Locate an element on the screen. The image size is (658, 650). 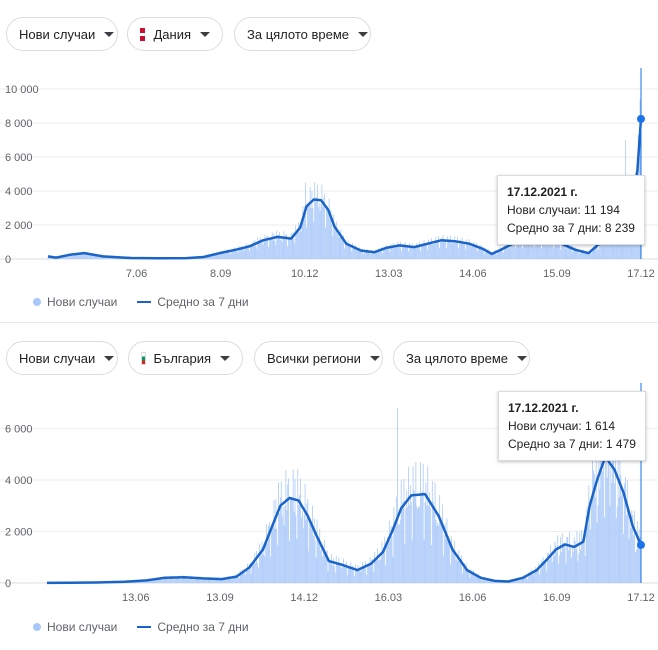
country-dropdown: България is located at coordinates (185, 358).